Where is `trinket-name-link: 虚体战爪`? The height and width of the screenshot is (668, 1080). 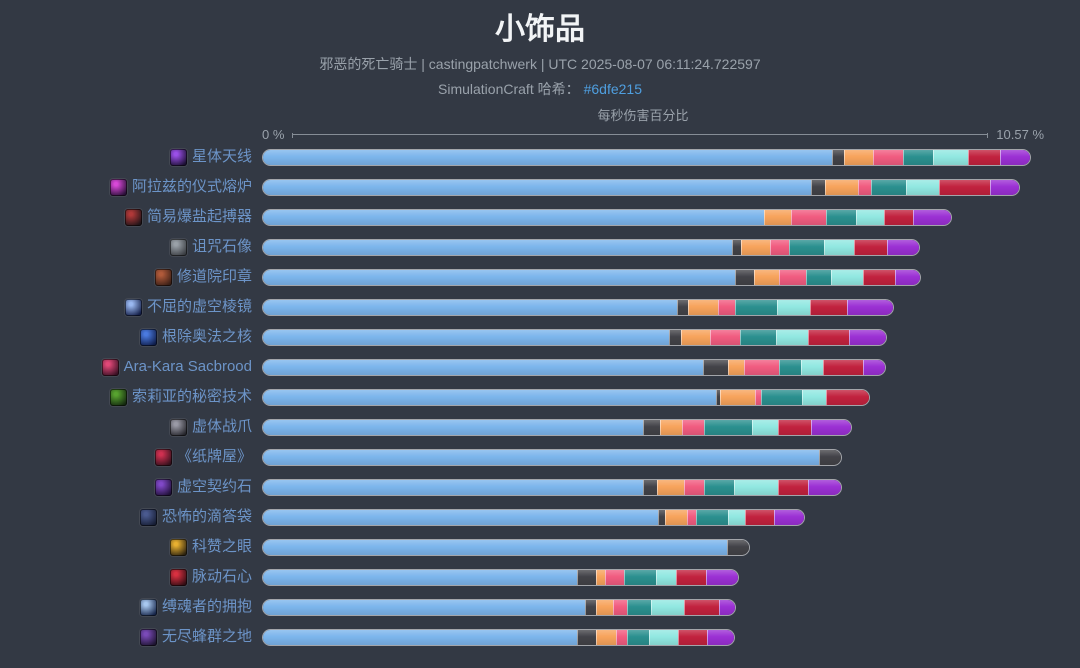
trinket-name-link: 虚体战爪 is located at coordinates (221, 426).